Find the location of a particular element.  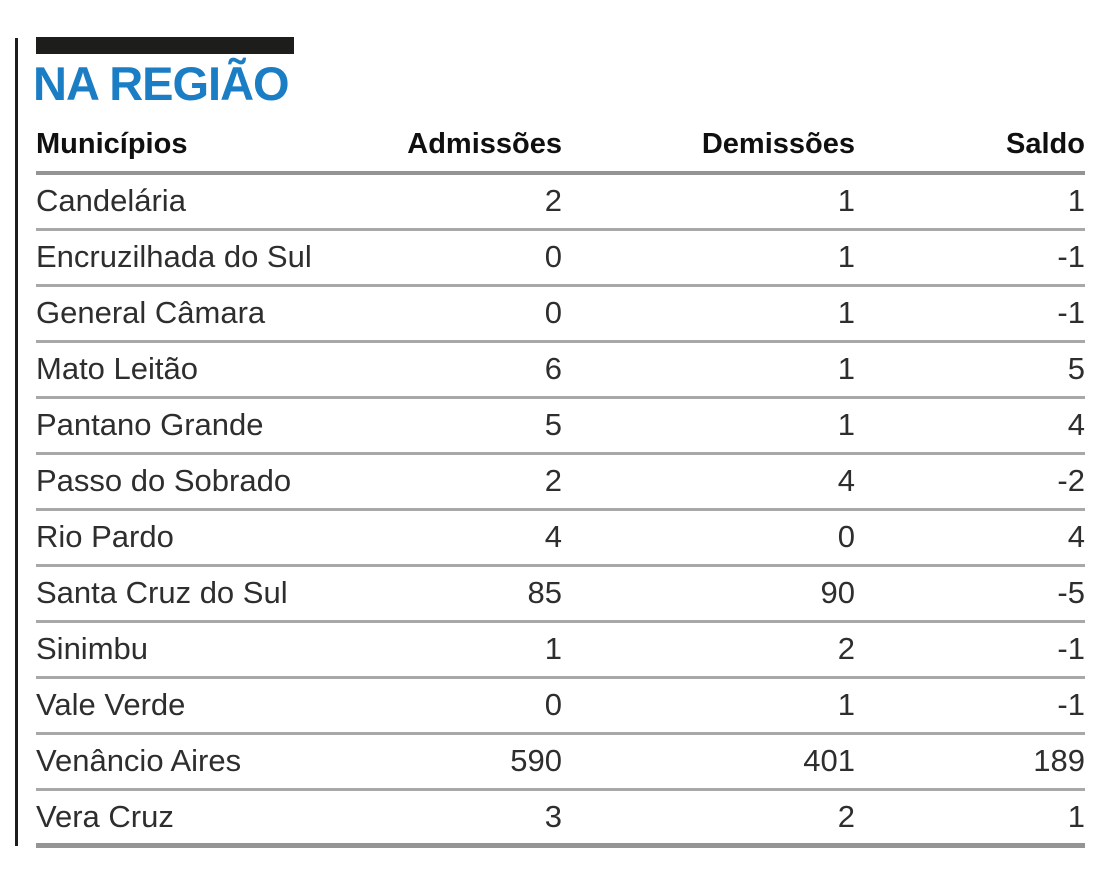

left-rule is located at coordinates (16, 442).